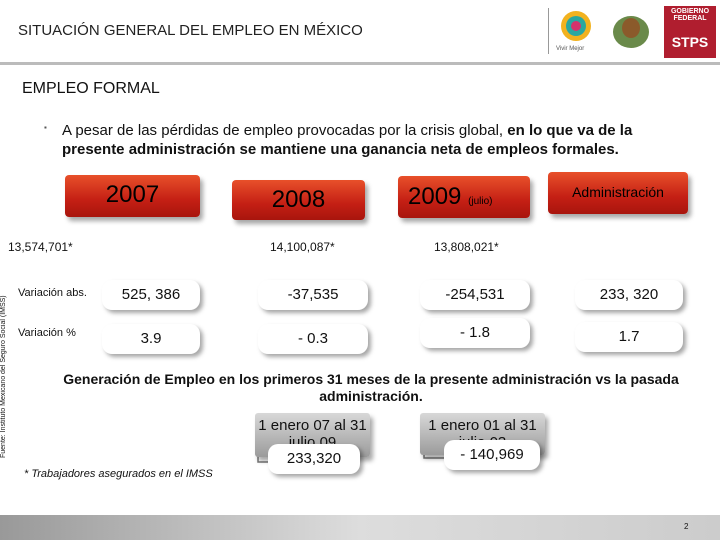 Image resolution: width=720 pixels, height=540 pixels. What do you see at coordinates (570, 49) in the screenshot?
I see `logo-caption: Vivir Mejor` at bounding box center [570, 49].